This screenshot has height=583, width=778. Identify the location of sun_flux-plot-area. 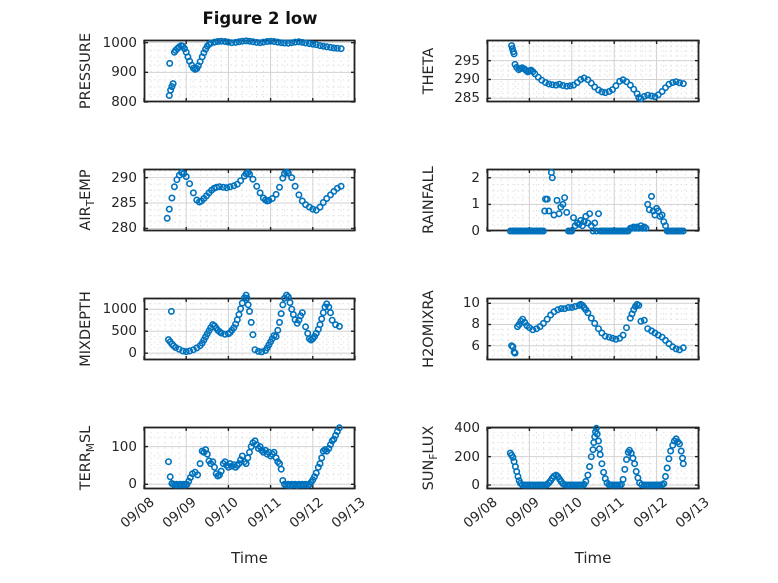
(593, 457).